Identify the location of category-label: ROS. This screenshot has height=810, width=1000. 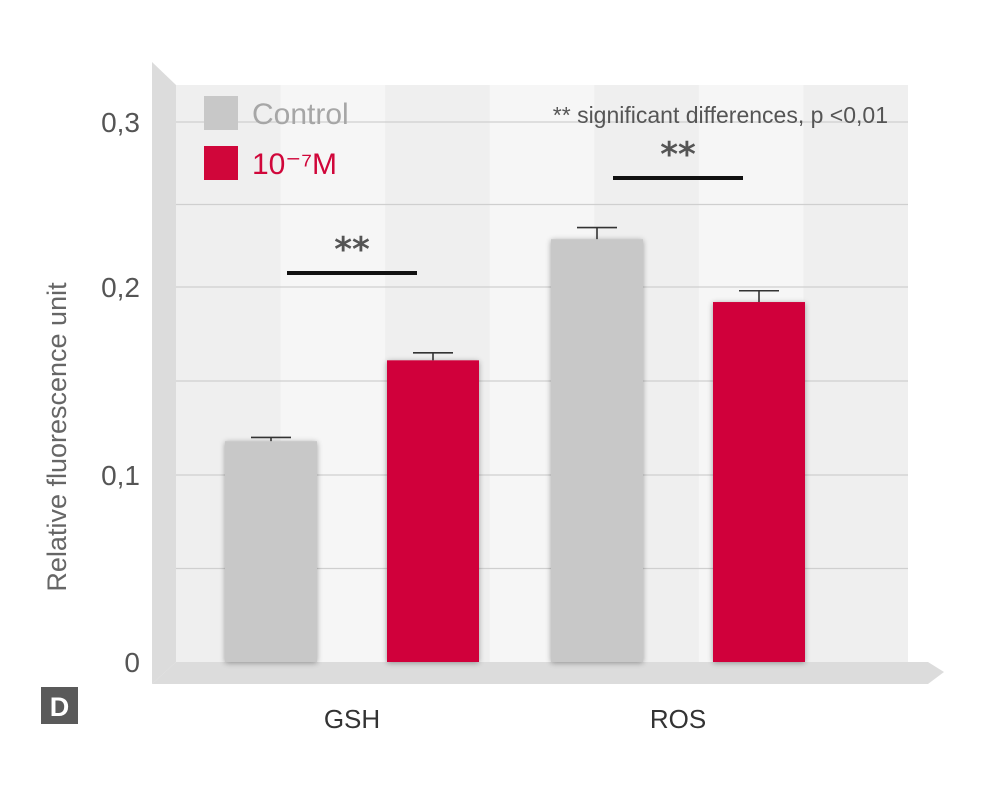
(678, 719).